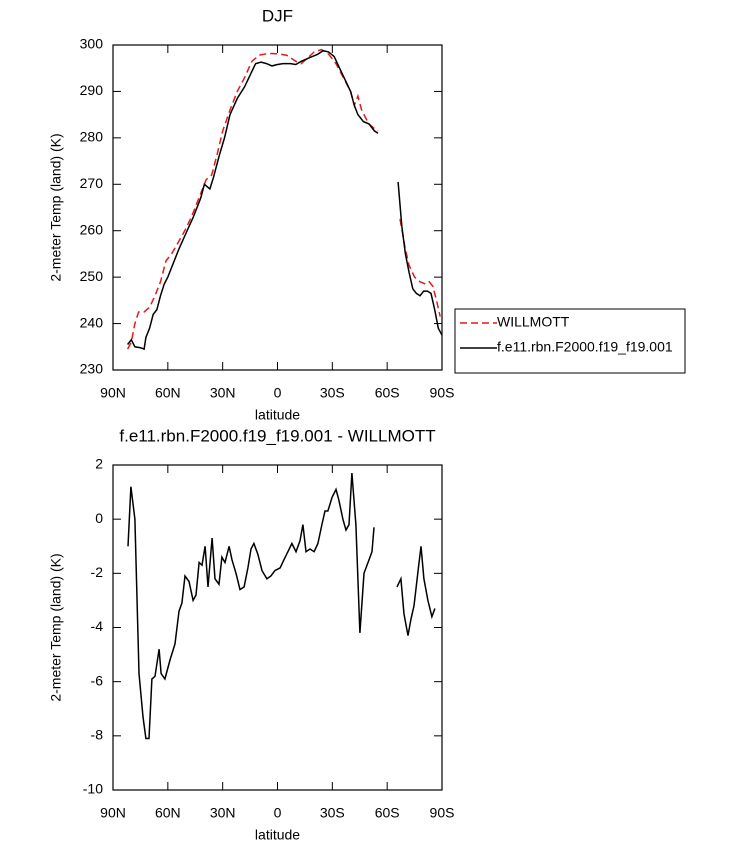  What do you see at coordinates (92, 90) in the screenshot?
I see `y-tick-label: 290` at bounding box center [92, 90].